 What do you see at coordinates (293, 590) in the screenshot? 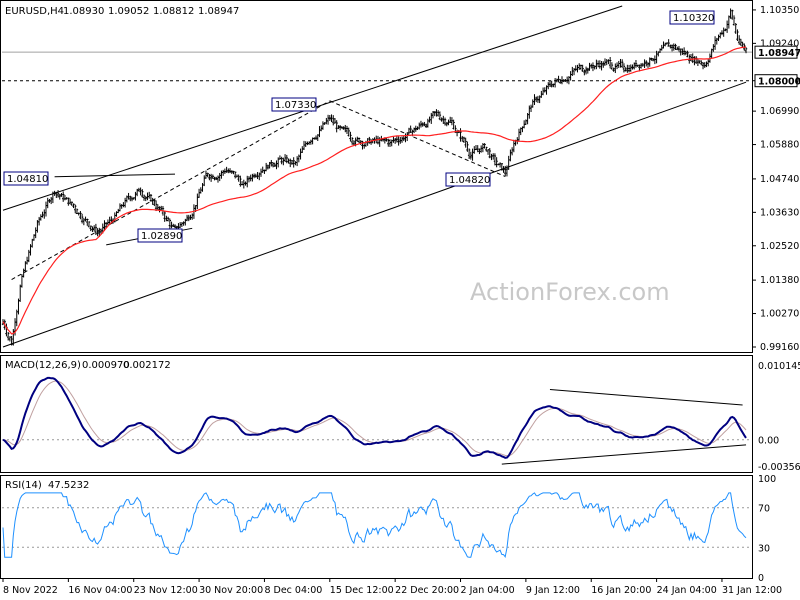
I see `time-tick-label: 8 Dec 04:00` at bounding box center [293, 590].